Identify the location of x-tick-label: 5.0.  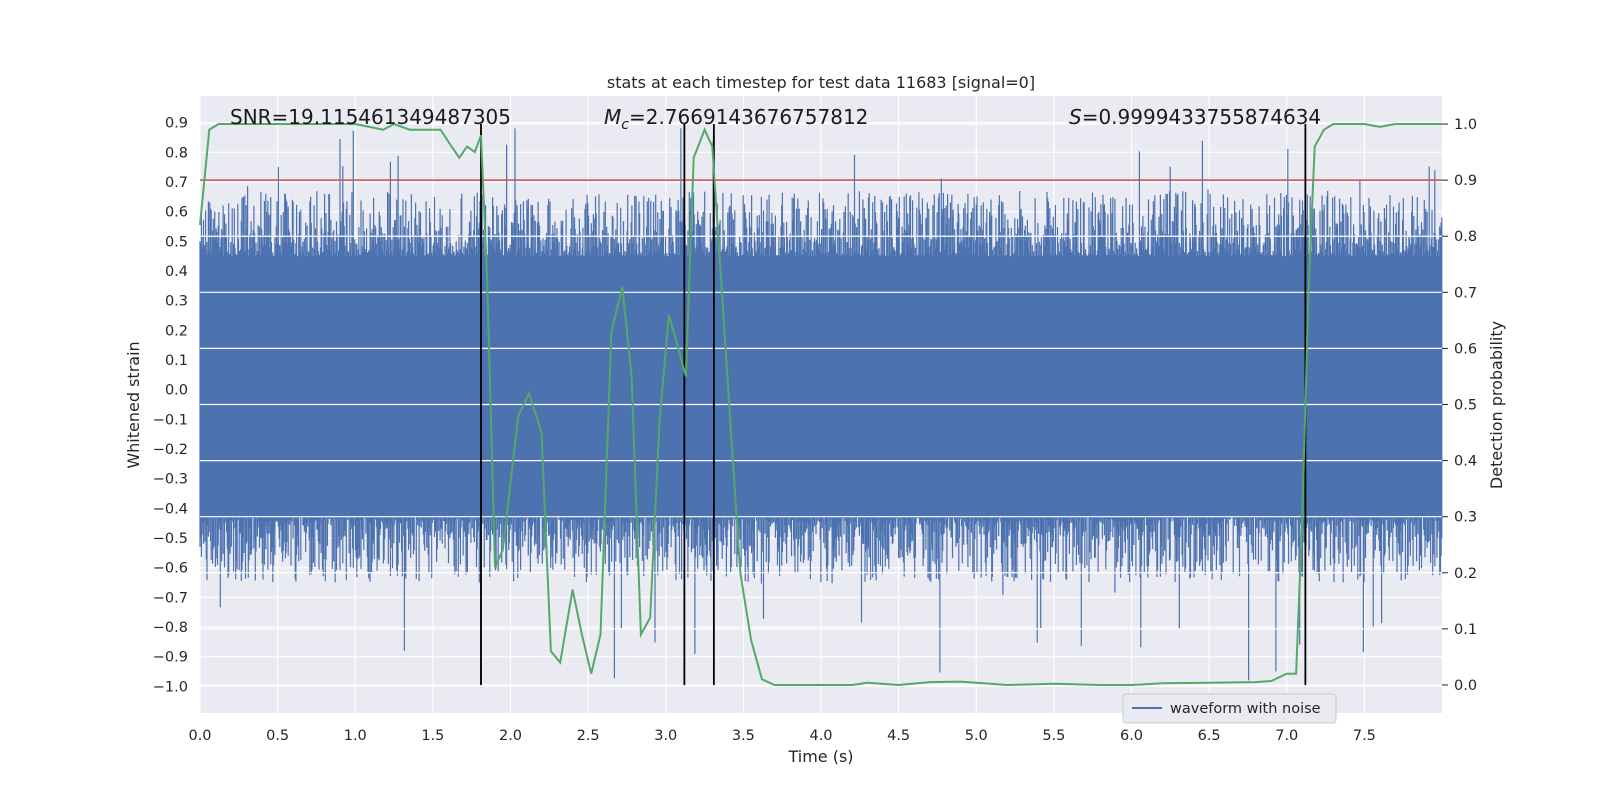
(976, 736).